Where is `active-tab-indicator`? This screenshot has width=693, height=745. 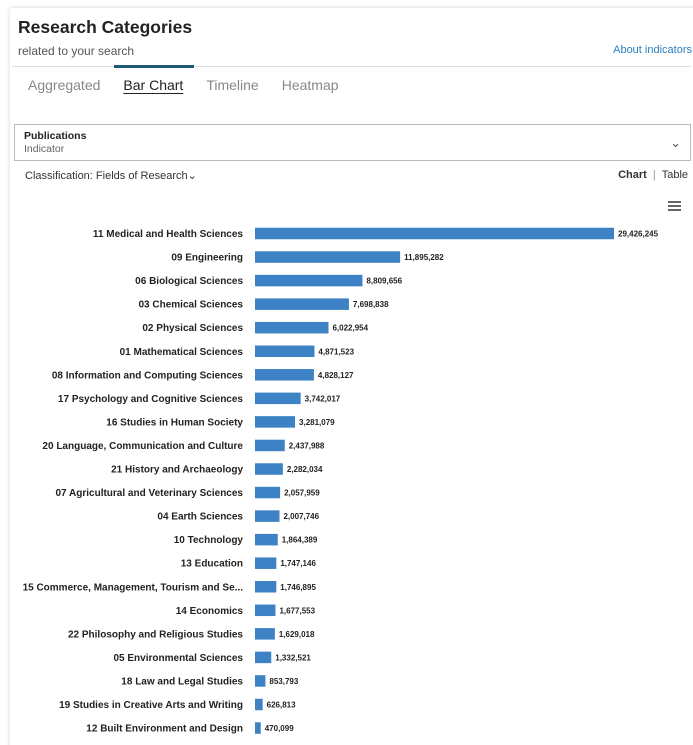
active-tab-indicator is located at coordinates (154, 66).